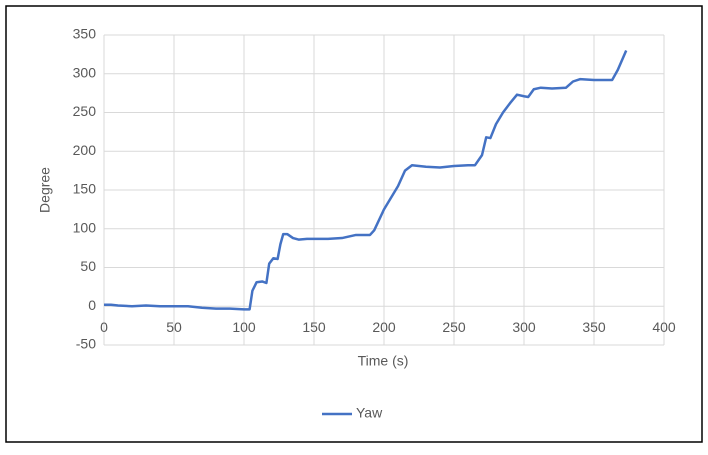  What do you see at coordinates (174, 327) in the screenshot?
I see `x-tick-label: 50` at bounding box center [174, 327].